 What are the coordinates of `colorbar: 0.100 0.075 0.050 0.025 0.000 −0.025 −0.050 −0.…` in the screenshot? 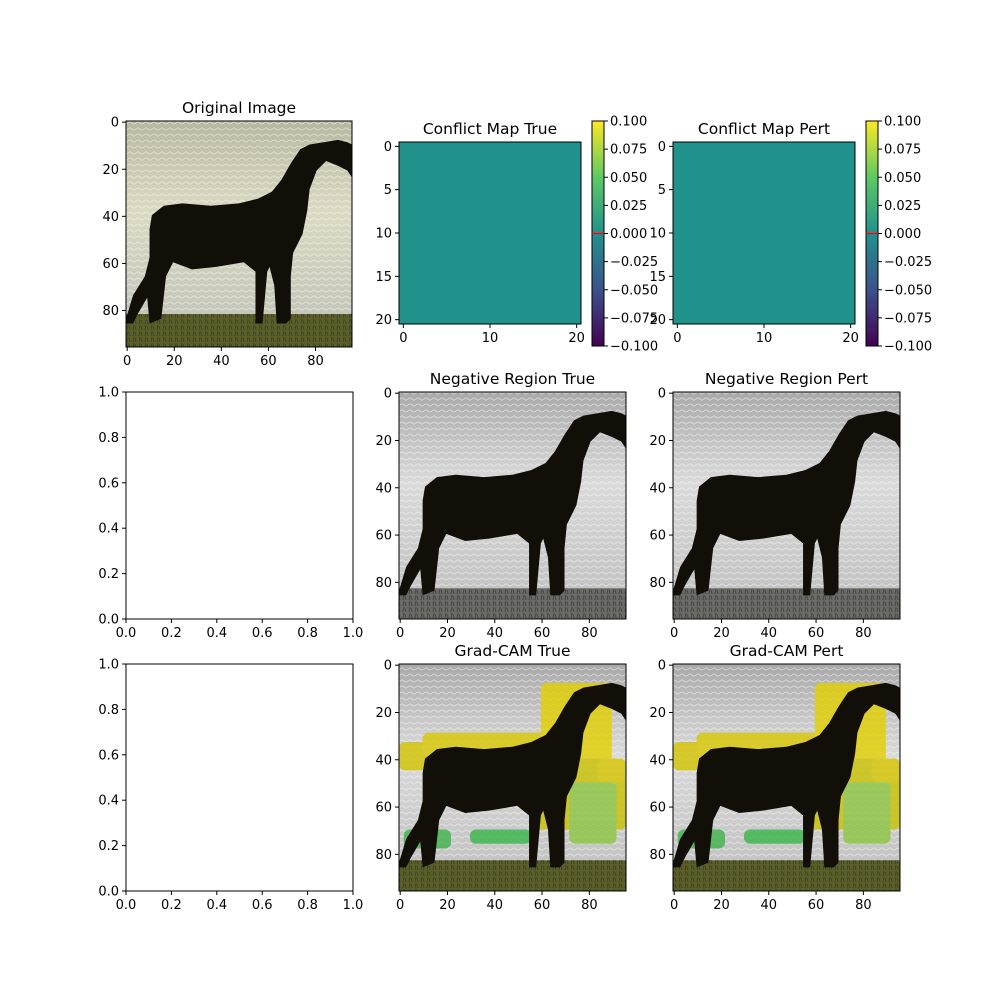 It's located at (624, 235).